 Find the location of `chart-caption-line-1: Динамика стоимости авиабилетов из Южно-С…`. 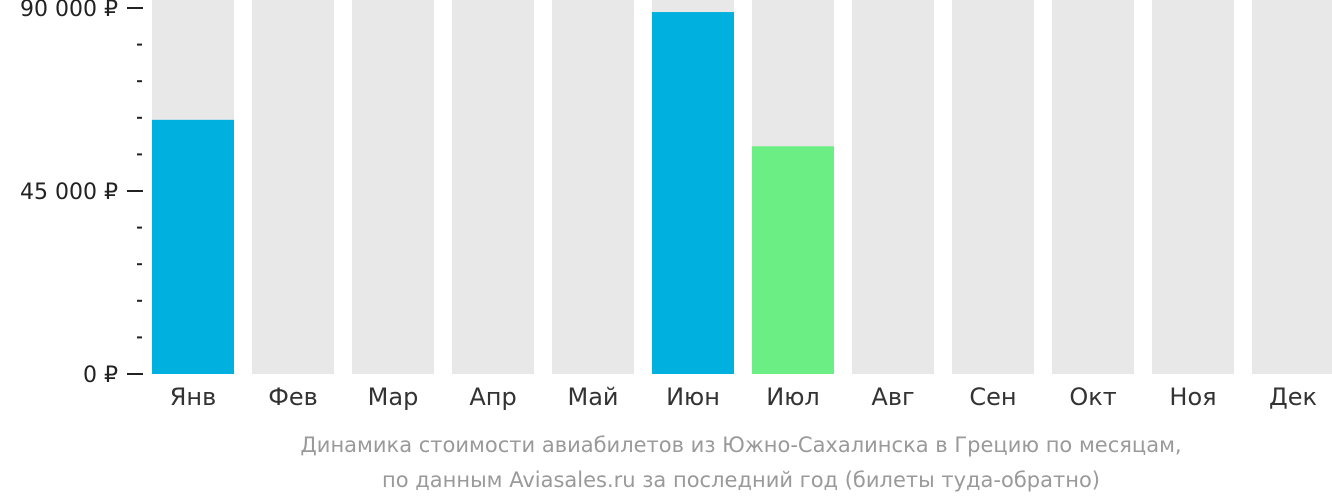

chart-caption-line-1: Динамика стоимости авиабилетов из Южно-С… is located at coordinates (741, 445).